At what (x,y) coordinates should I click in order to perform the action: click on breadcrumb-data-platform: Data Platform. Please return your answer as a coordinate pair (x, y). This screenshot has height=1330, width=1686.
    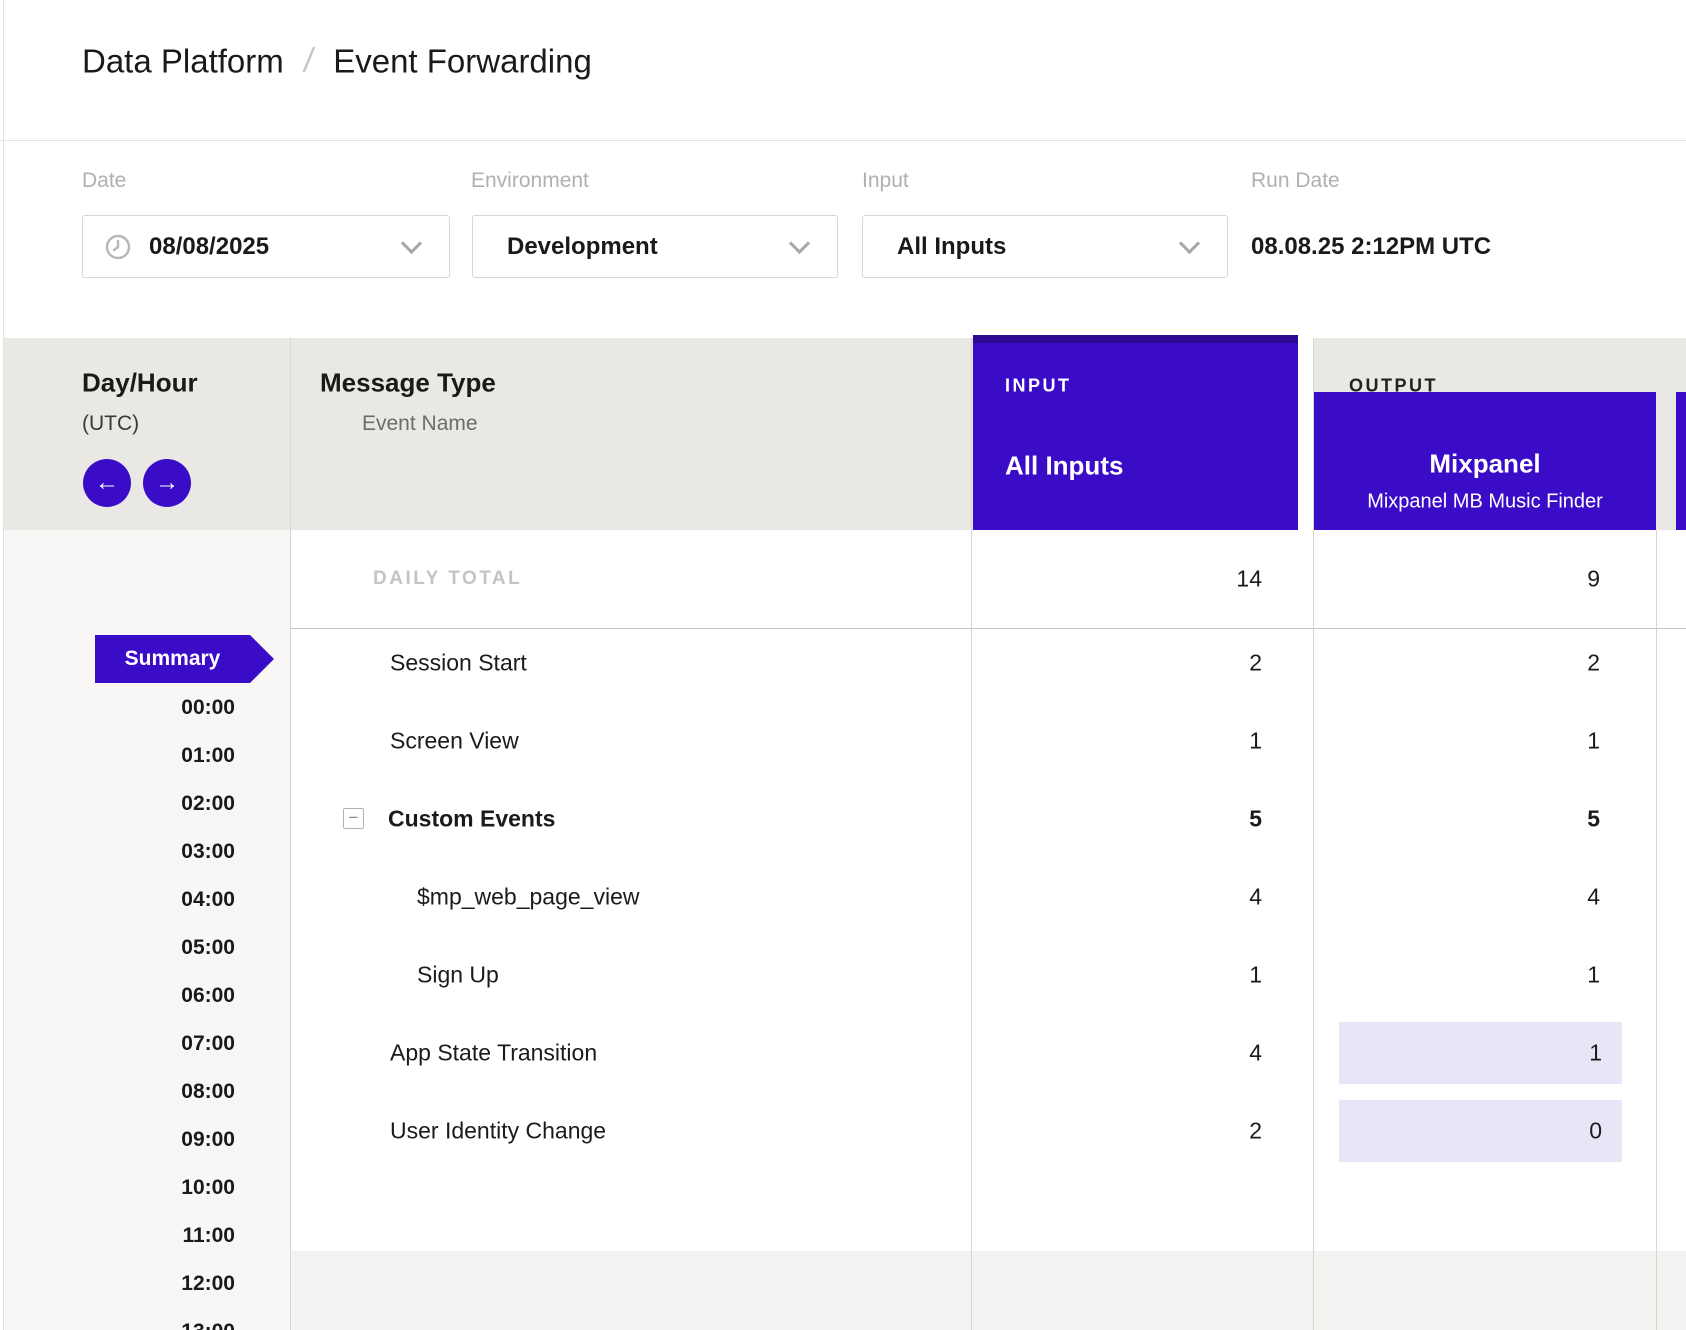
    Looking at the image, I should click on (183, 60).